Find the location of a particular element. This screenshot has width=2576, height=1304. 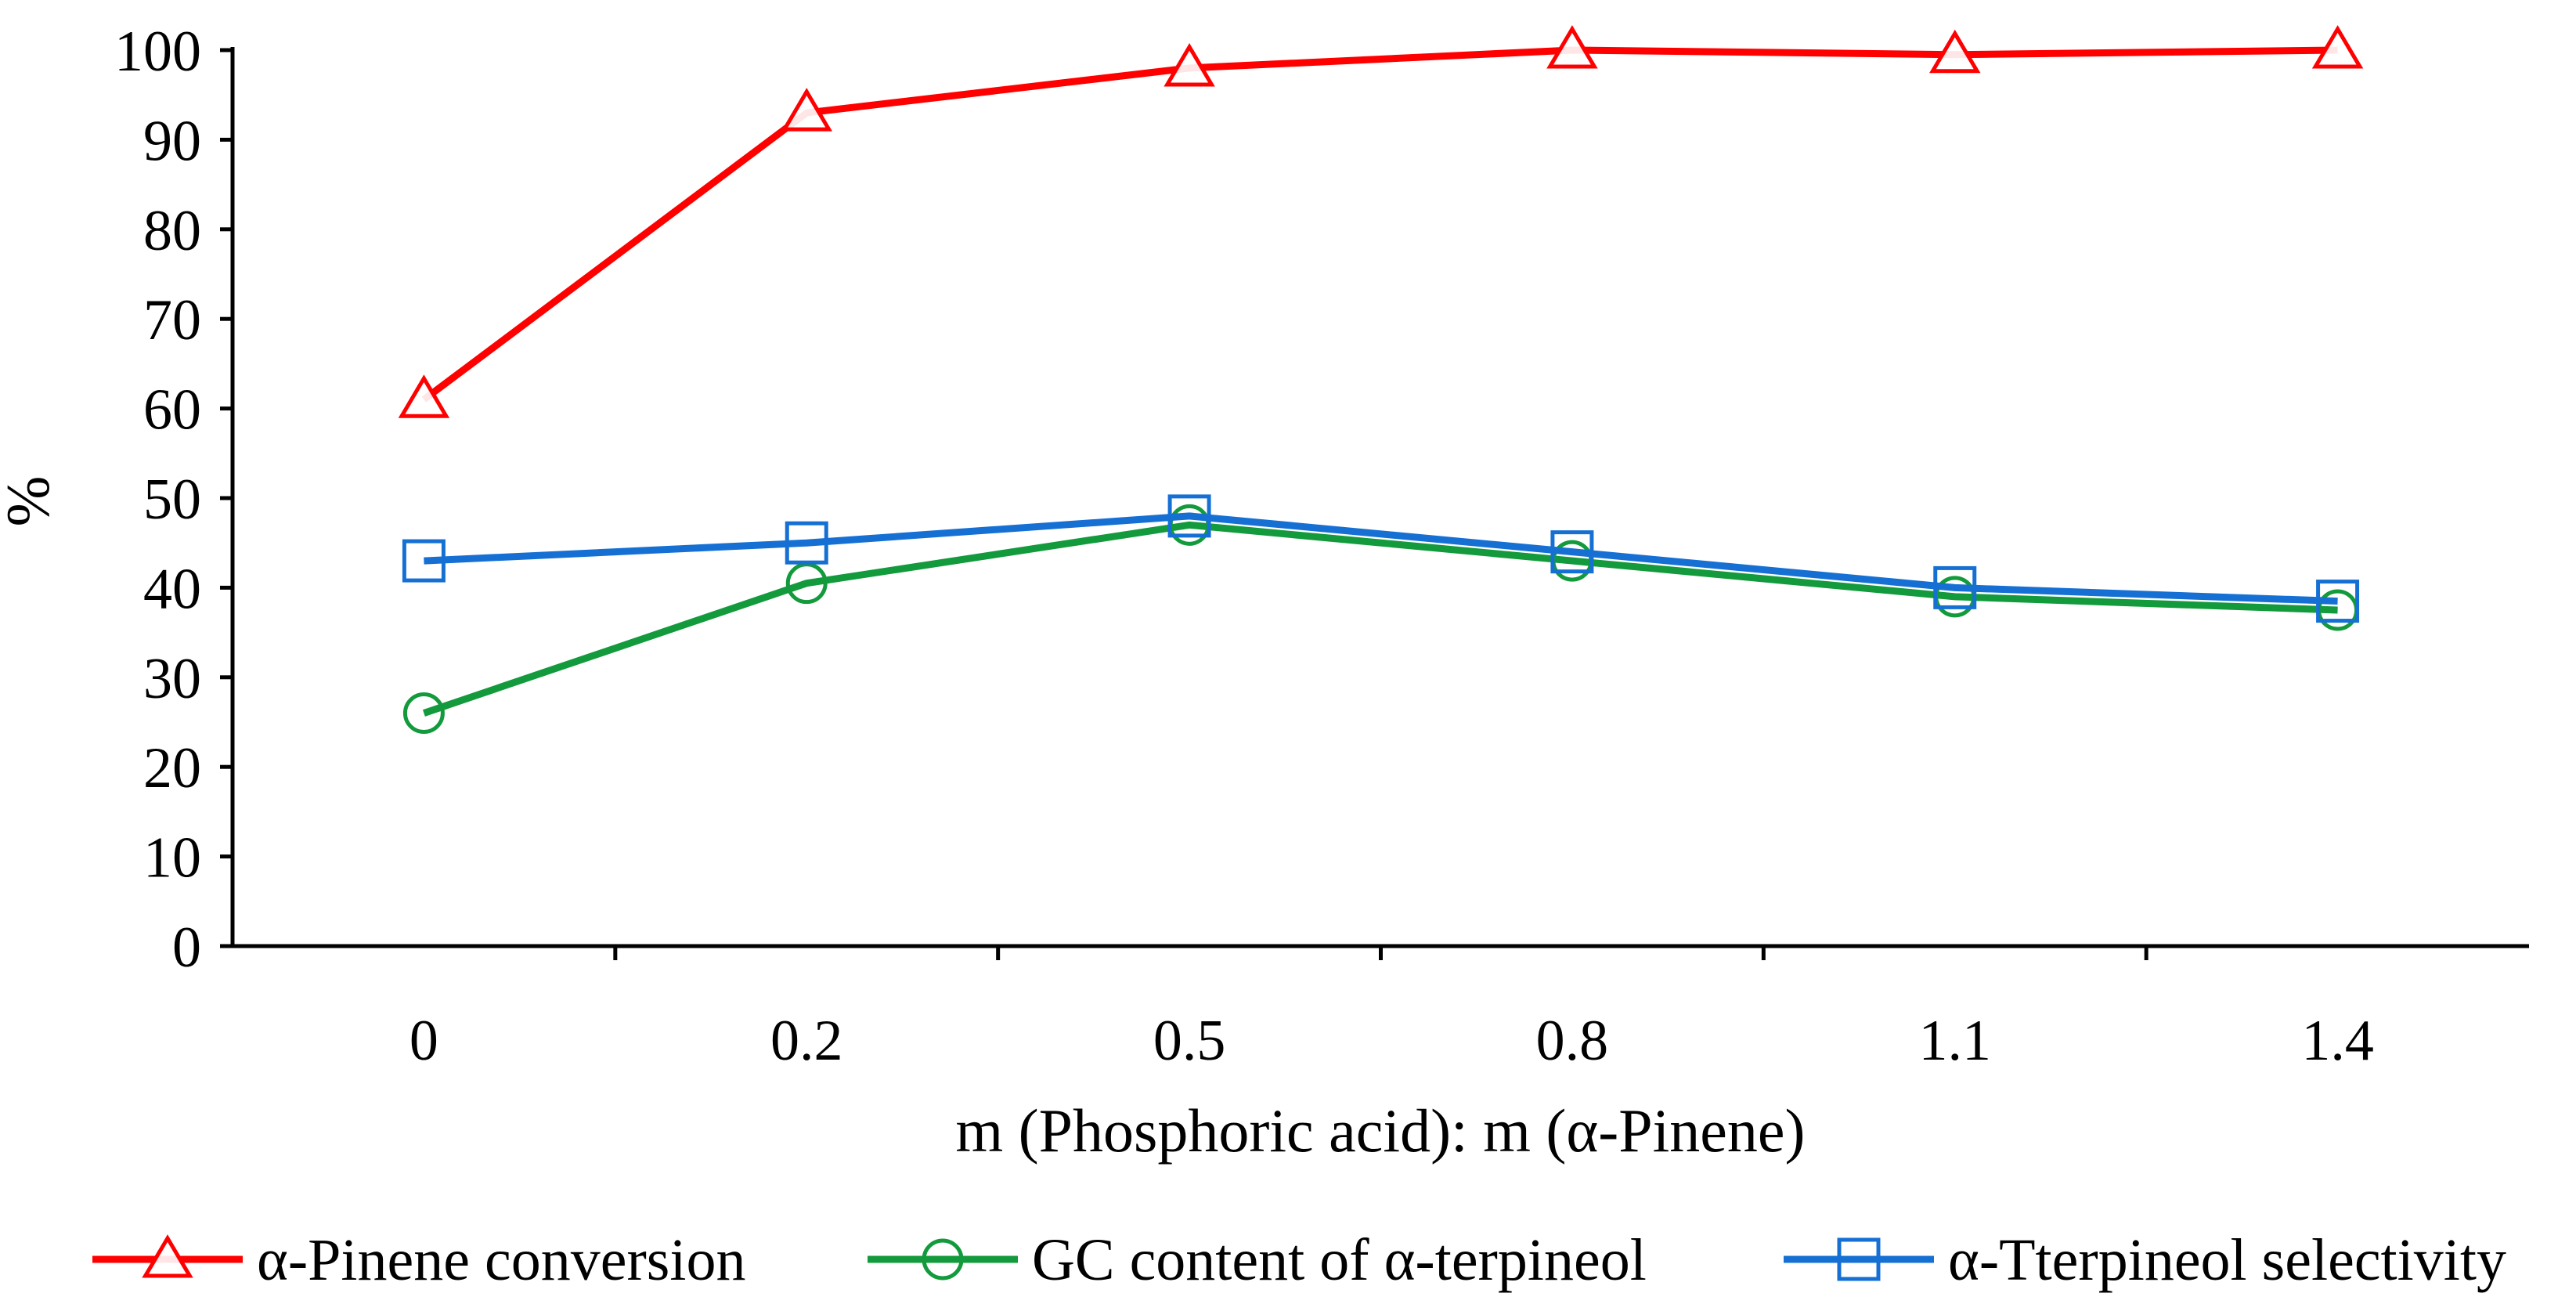

y-tick-label: 10 is located at coordinates (172, 858).